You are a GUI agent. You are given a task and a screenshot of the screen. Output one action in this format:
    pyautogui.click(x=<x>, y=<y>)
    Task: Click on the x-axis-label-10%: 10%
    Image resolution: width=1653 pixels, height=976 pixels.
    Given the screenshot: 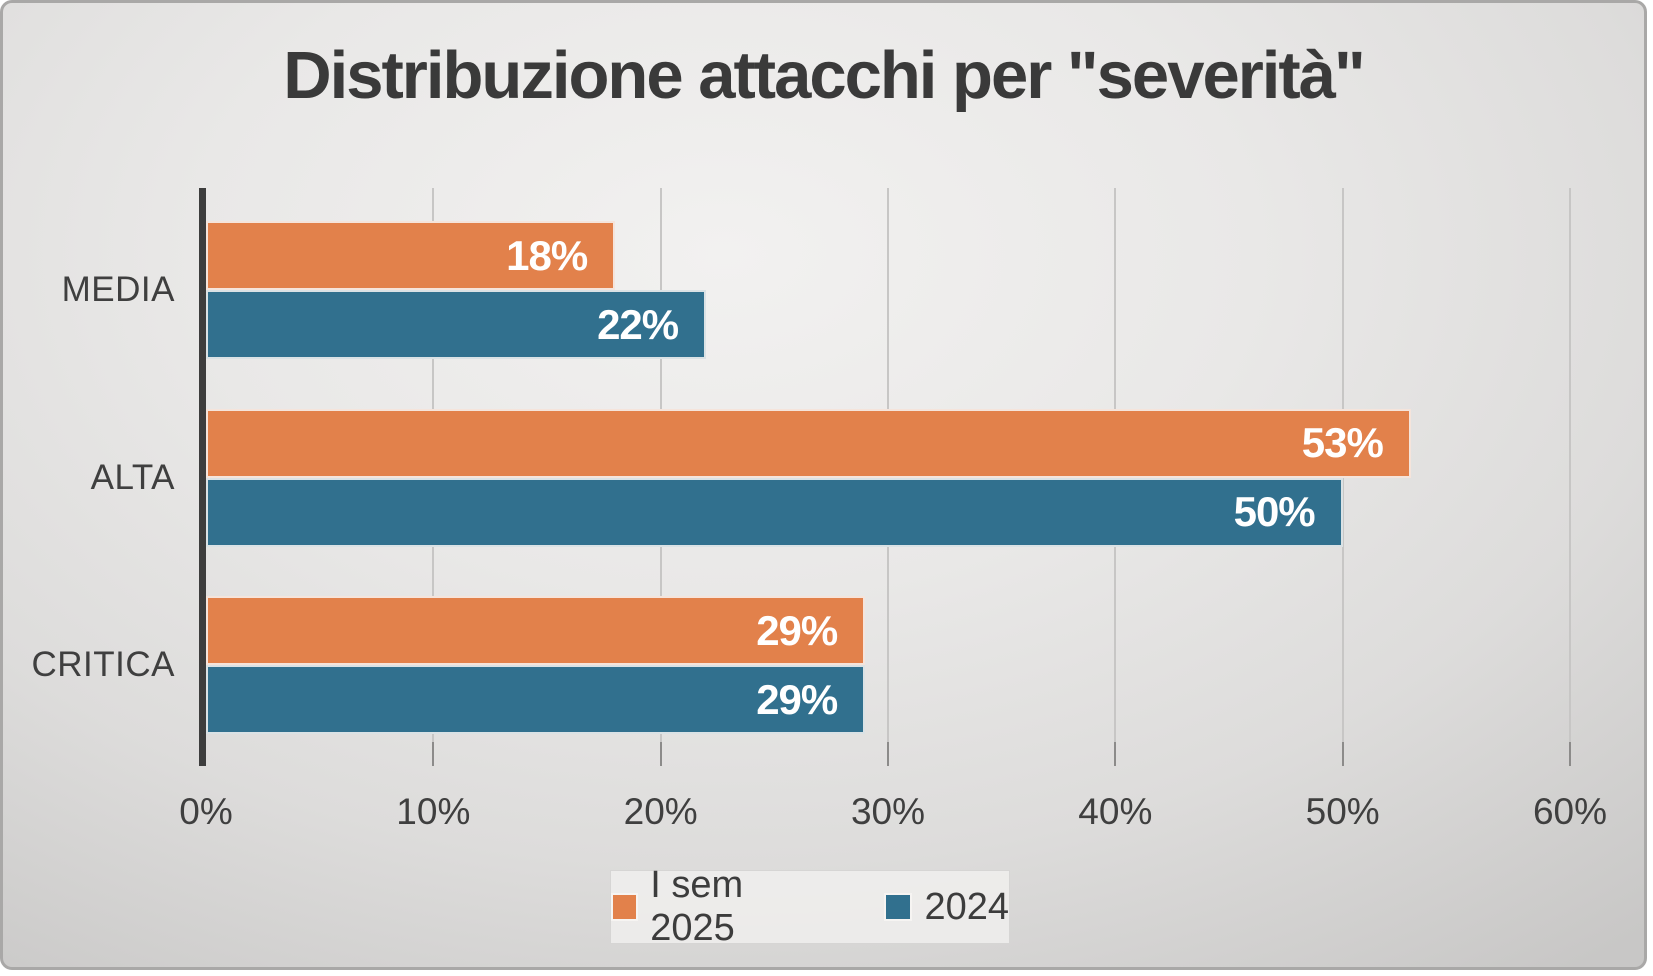 What is the action you would take?
    pyautogui.click(x=433, y=811)
    